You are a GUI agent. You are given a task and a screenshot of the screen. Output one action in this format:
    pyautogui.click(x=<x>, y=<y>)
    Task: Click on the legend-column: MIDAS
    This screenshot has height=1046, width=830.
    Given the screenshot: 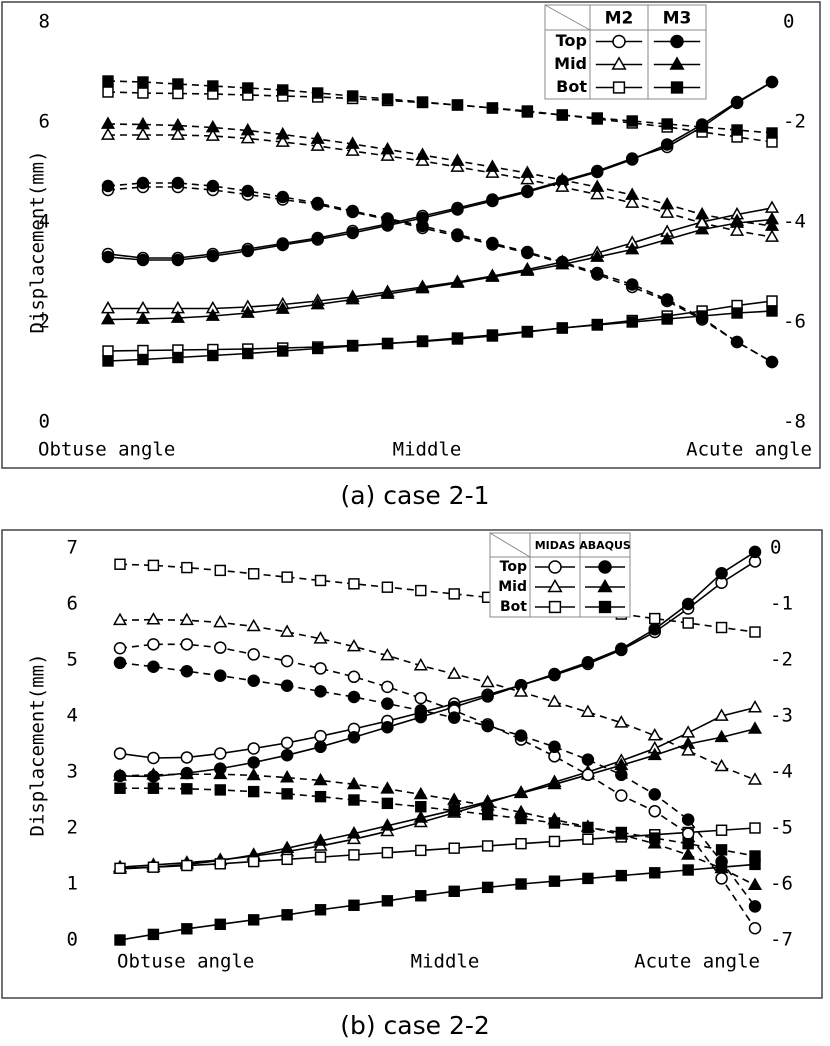 What is the action you would take?
    pyautogui.click(x=555, y=545)
    